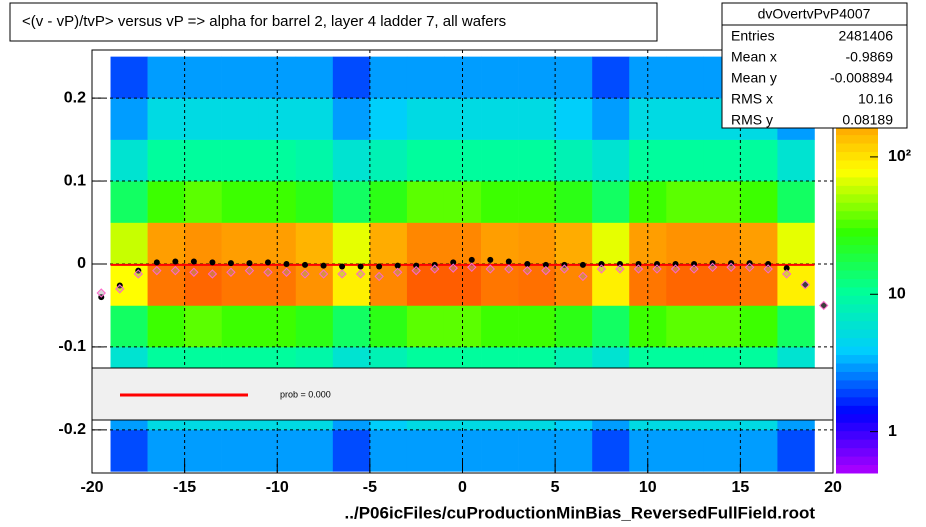 This screenshot has width=926, height=527. I want to click on y-tick-label: -0.2, so click(72, 429).